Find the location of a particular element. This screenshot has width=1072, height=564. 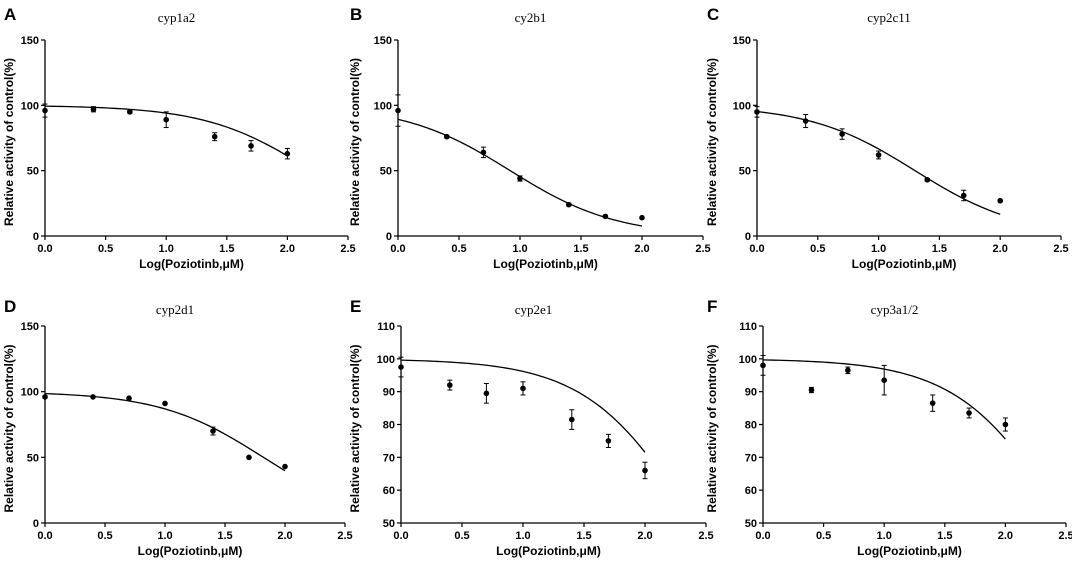

panel-letter: D is located at coordinates (10, 306).